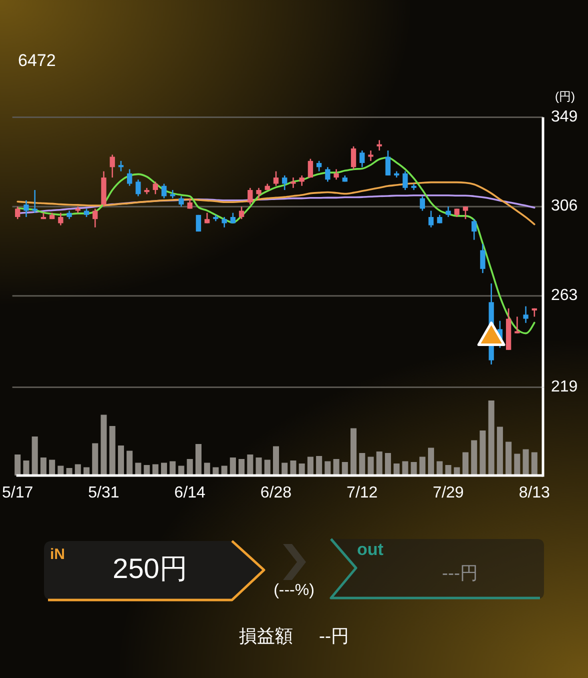  I want to click on x-tick-label: 7/29, so click(448, 493).